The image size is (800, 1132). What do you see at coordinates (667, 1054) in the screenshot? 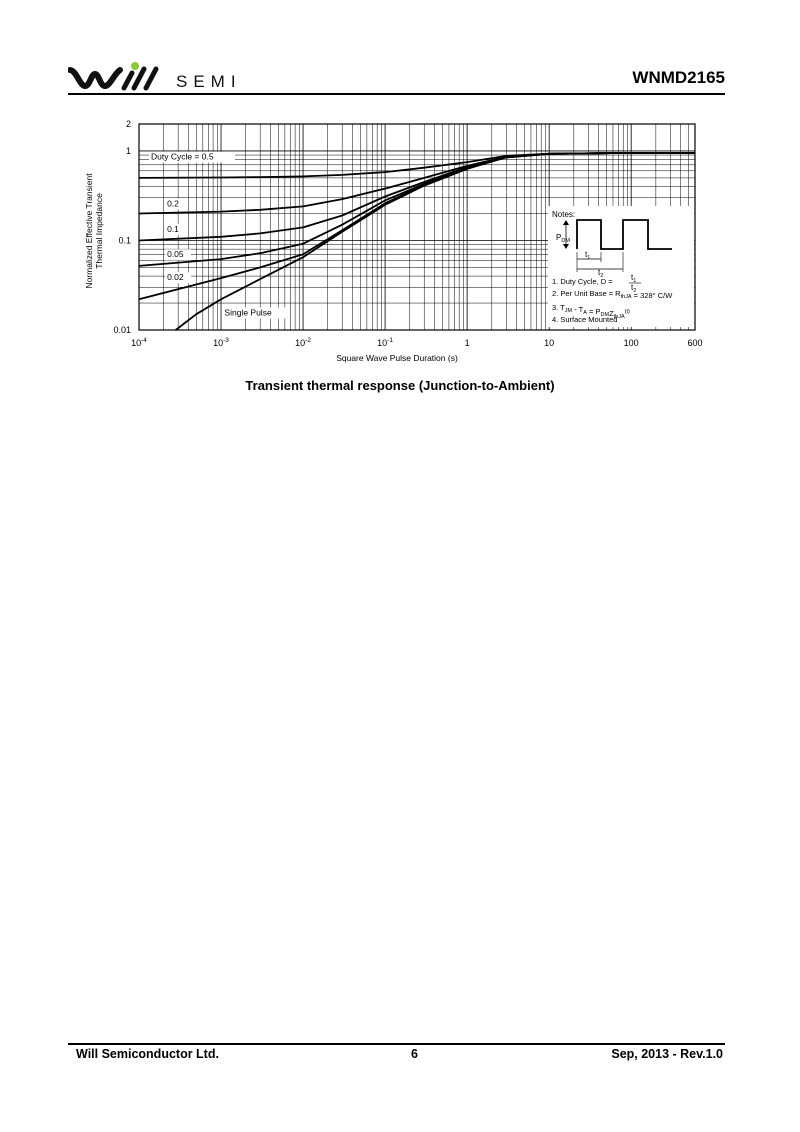
I see `footer-revision: Sep, 2013 - Rev.1.0` at bounding box center [667, 1054].